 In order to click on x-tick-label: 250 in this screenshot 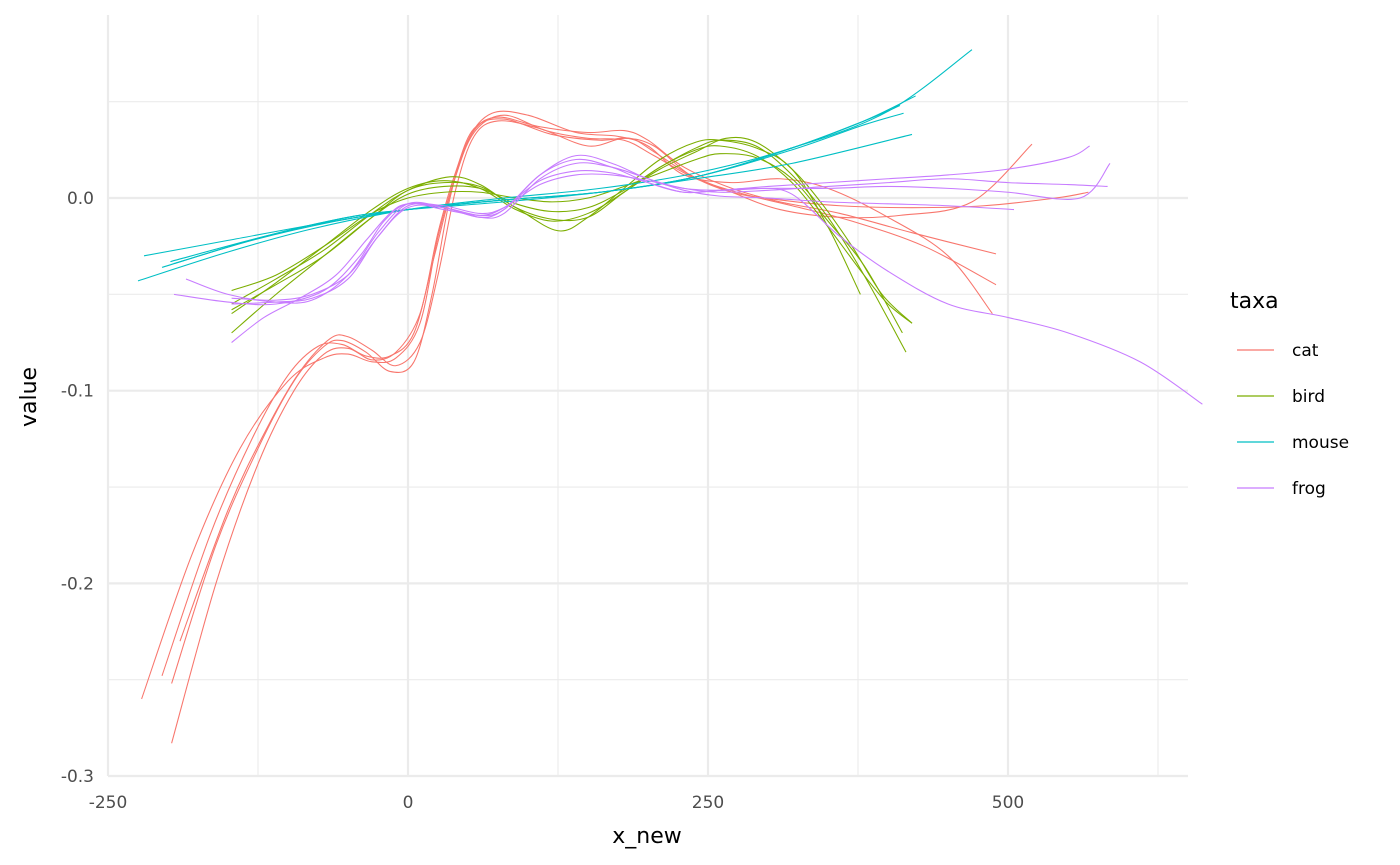, I will do `click(708, 803)`.